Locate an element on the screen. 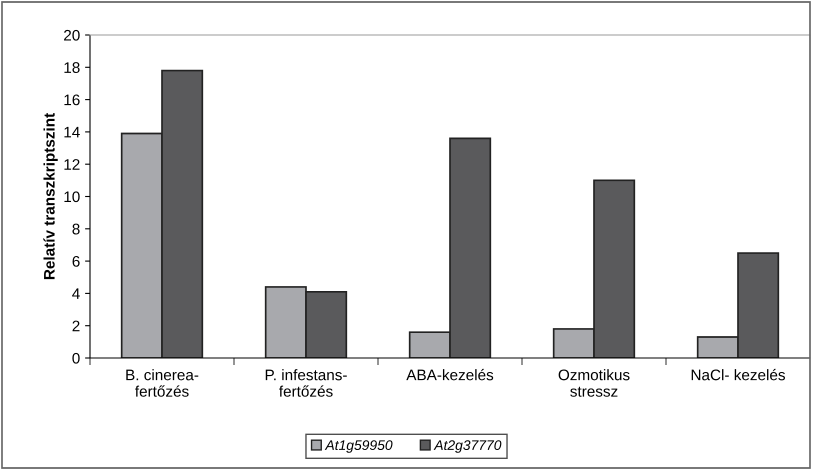 This screenshot has height=470, width=813. x-tick-label: ABA-kezelés is located at coordinates (450, 374).